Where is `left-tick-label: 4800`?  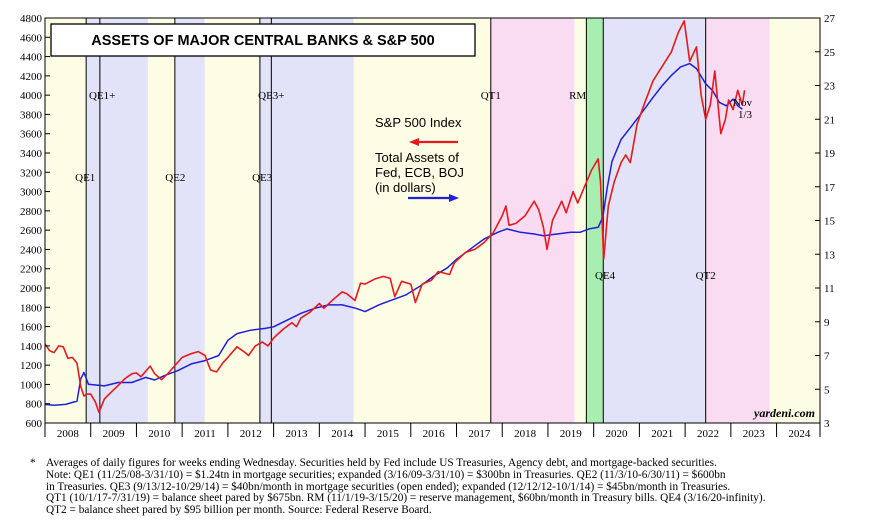 left-tick-label: 4800 is located at coordinates (31, 19).